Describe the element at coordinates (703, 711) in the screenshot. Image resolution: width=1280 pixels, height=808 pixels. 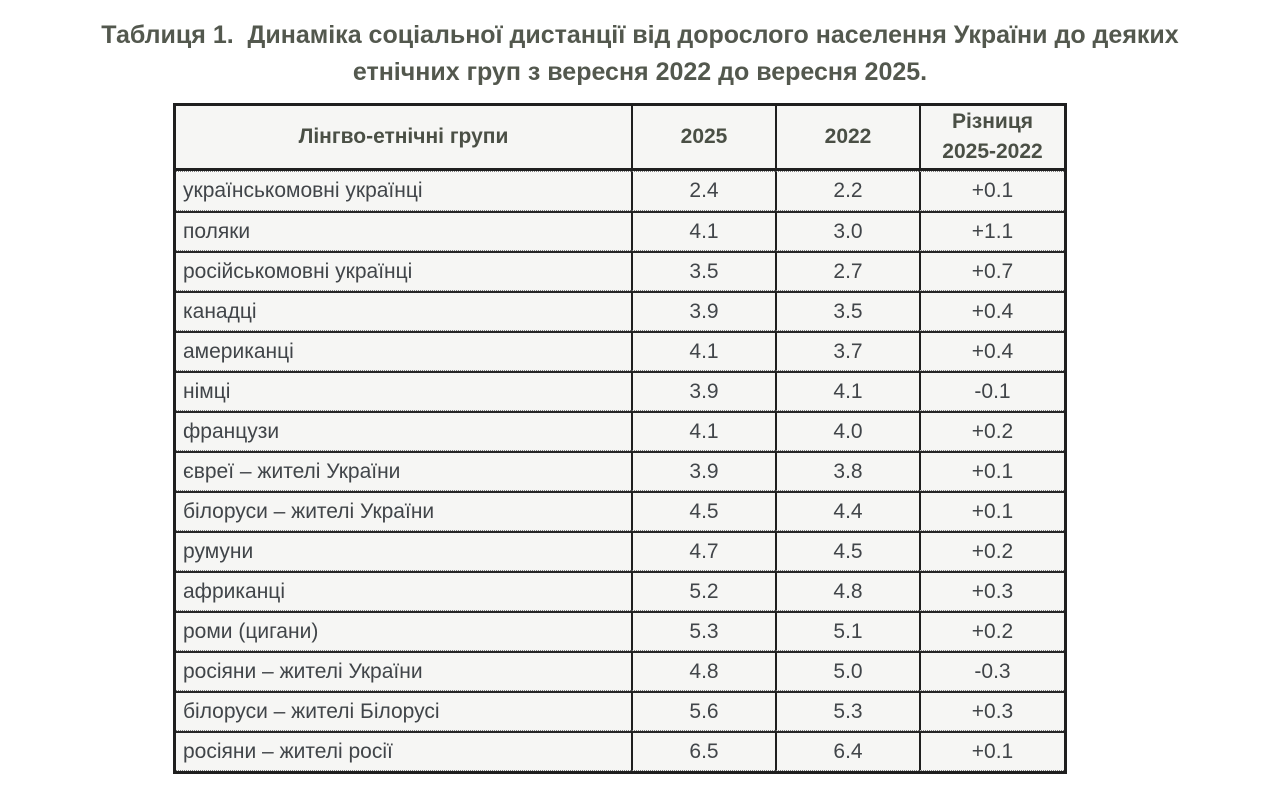
I see `value-cell: 5.6` at that location.